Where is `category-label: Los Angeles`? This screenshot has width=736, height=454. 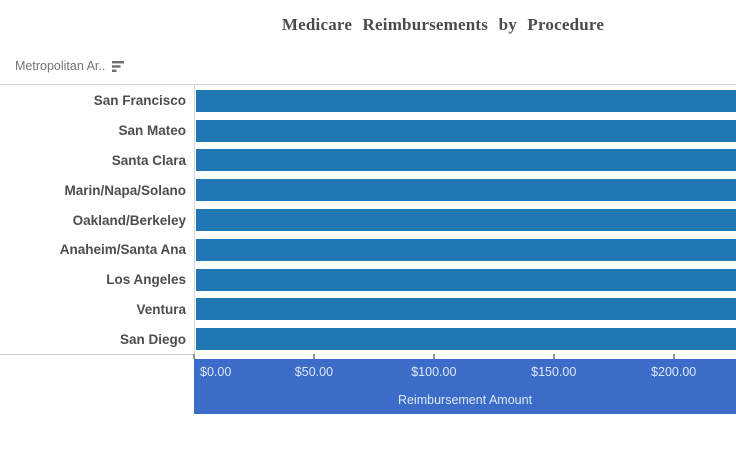 category-label: Los Angeles is located at coordinates (146, 280).